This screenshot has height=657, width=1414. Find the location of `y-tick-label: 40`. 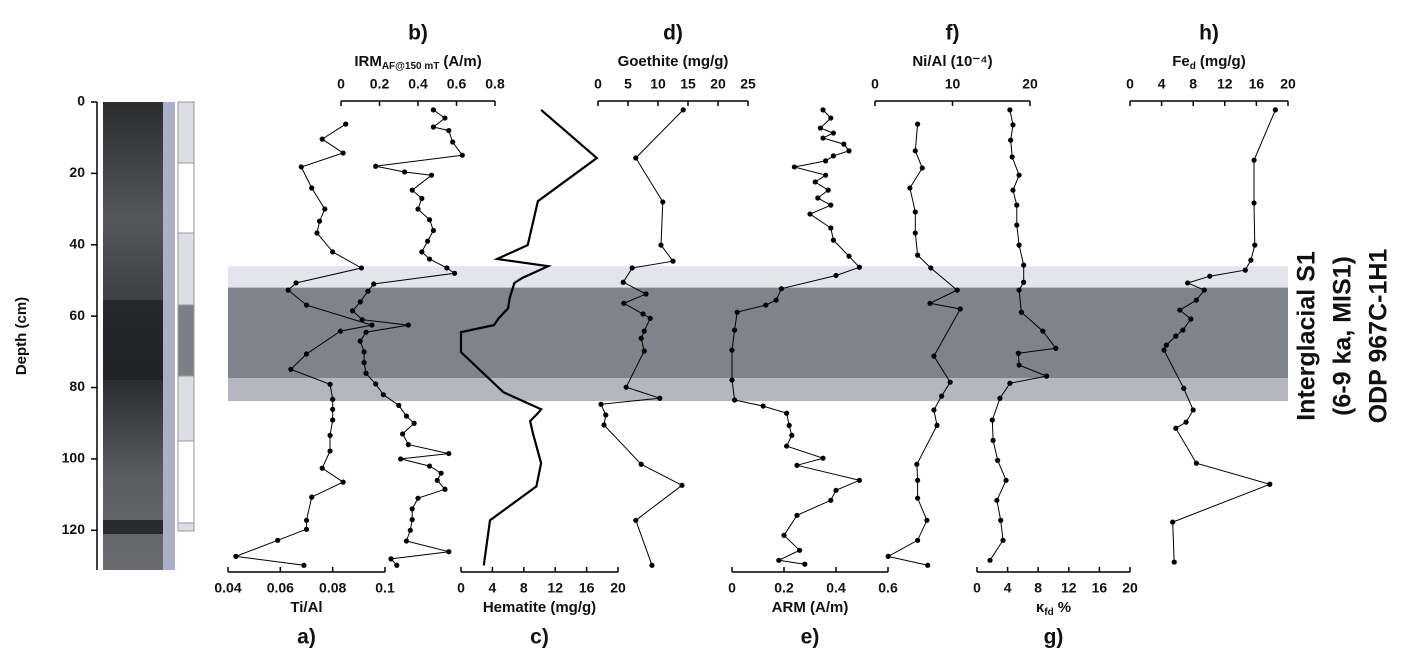

y-tick-label: 40 is located at coordinates (77, 243).